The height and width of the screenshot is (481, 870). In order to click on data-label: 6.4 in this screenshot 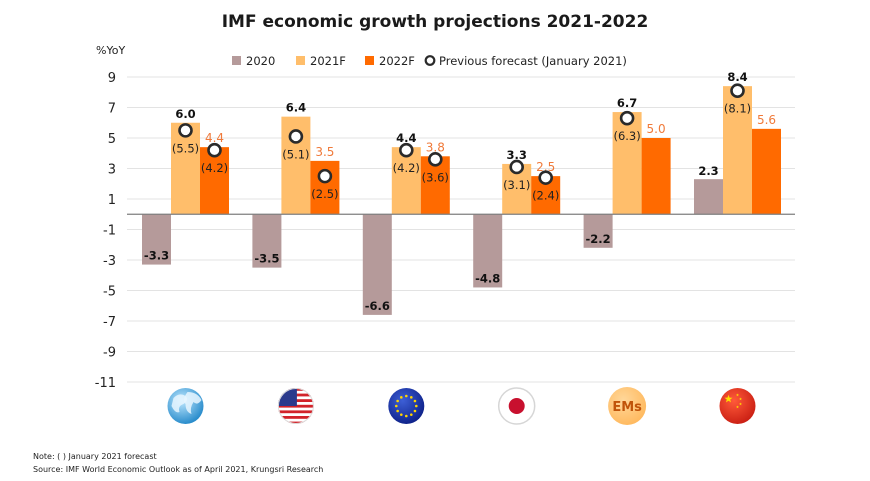, I will do `click(296, 108)`.